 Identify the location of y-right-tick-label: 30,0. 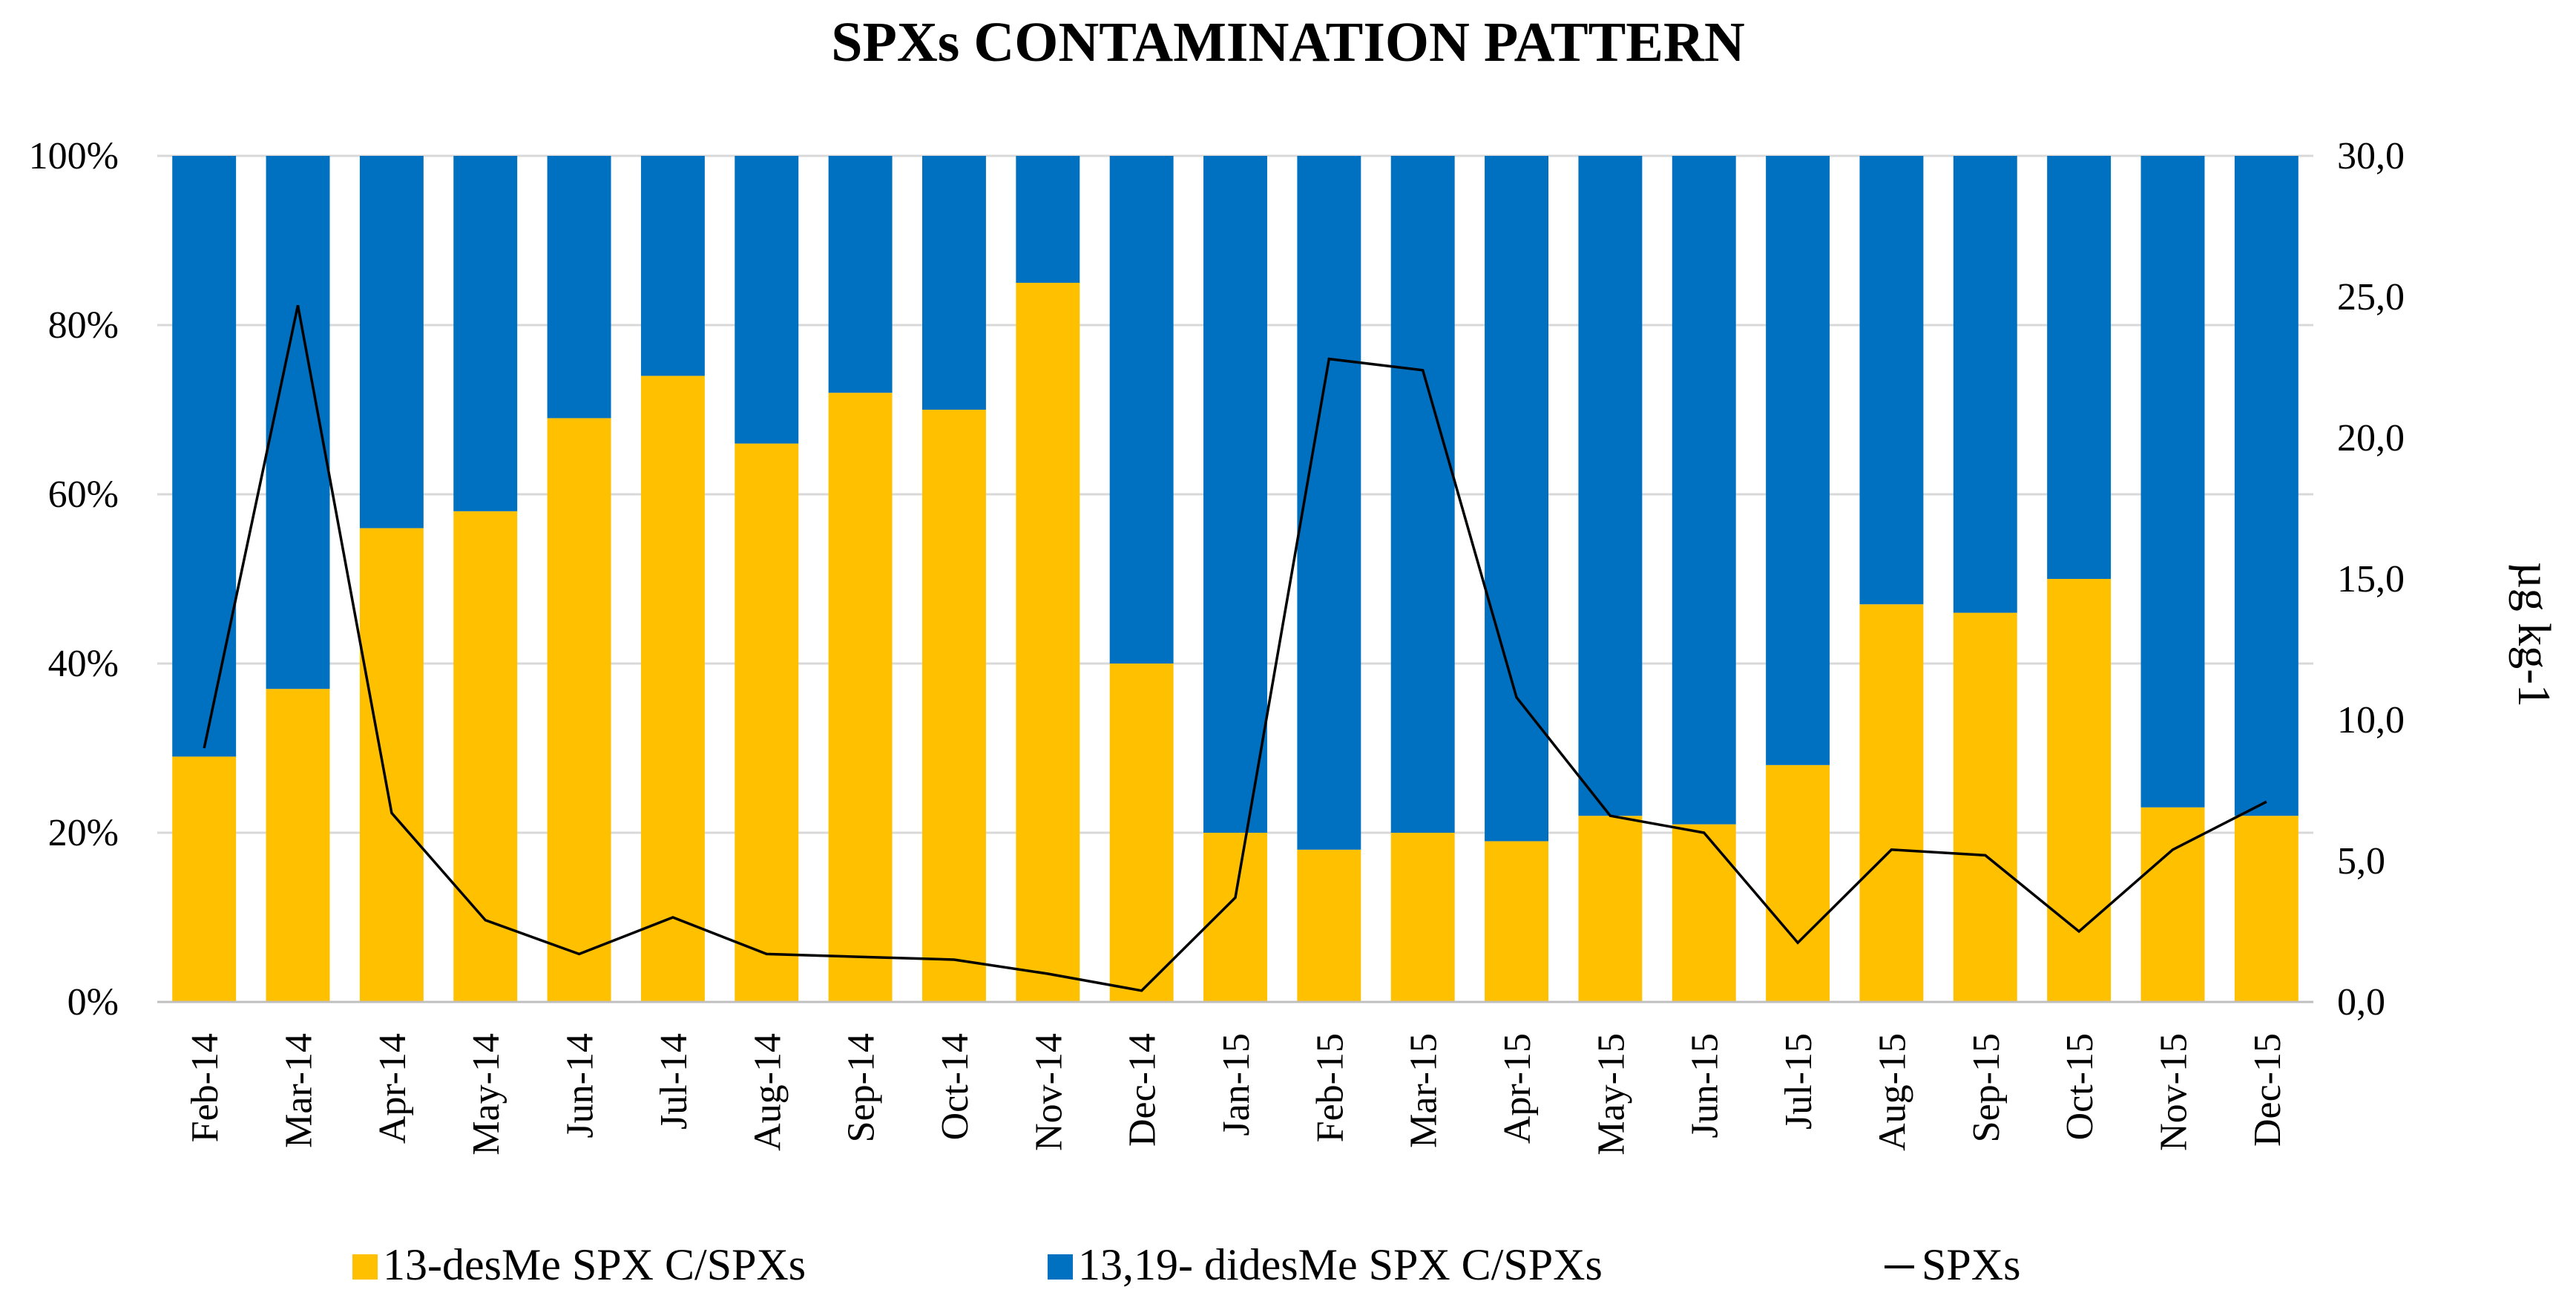
(2371, 156).